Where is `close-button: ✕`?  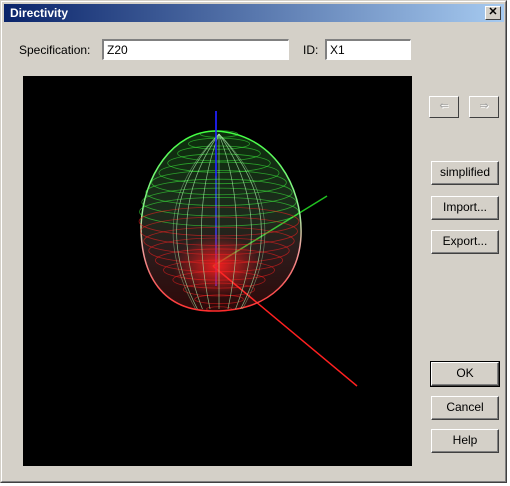 close-button: ✕ is located at coordinates (493, 13).